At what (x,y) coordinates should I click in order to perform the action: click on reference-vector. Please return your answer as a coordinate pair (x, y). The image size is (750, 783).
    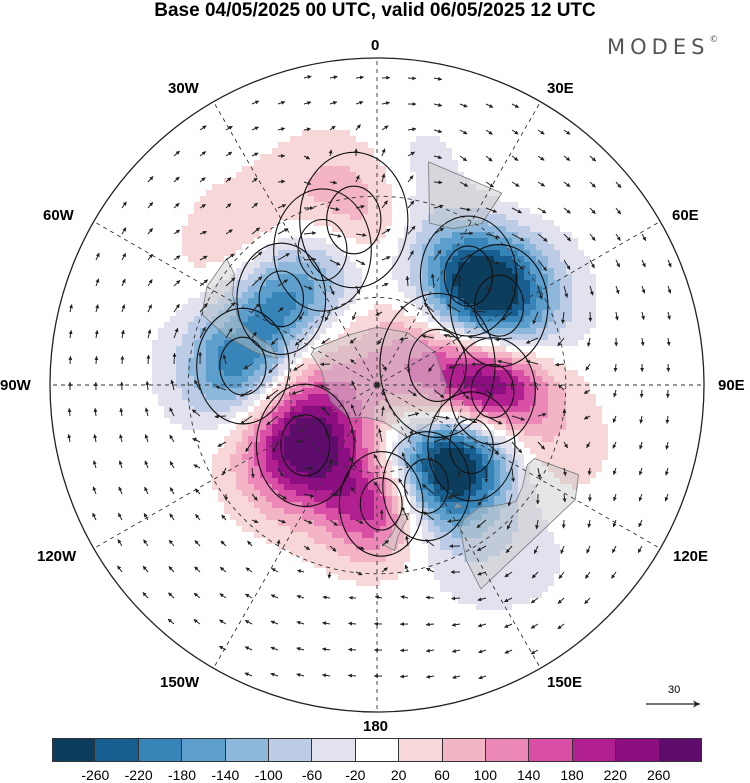
    Looking at the image, I should click on (673, 704).